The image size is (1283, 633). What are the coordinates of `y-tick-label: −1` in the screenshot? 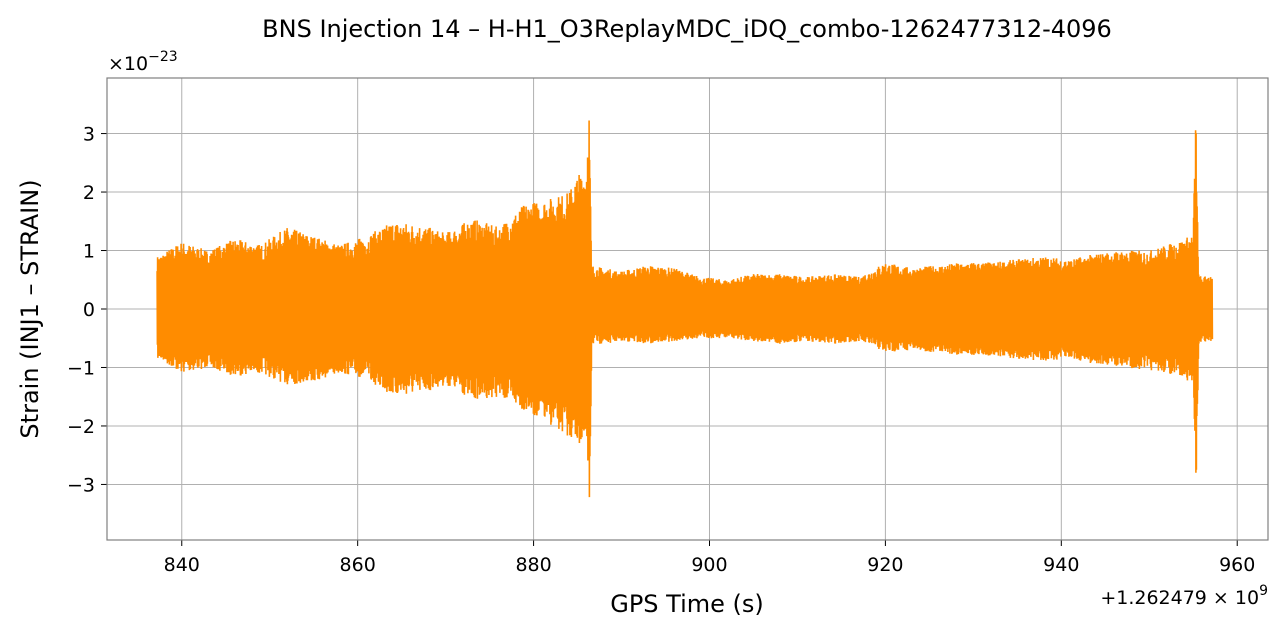 It's located at (81, 368).